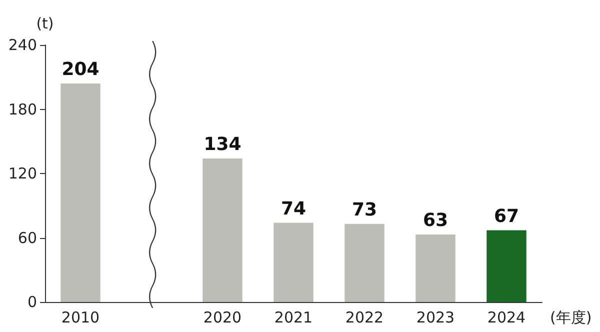  Describe the element at coordinates (435, 221) in the screenshot. I see `data-label: 63` at that location.